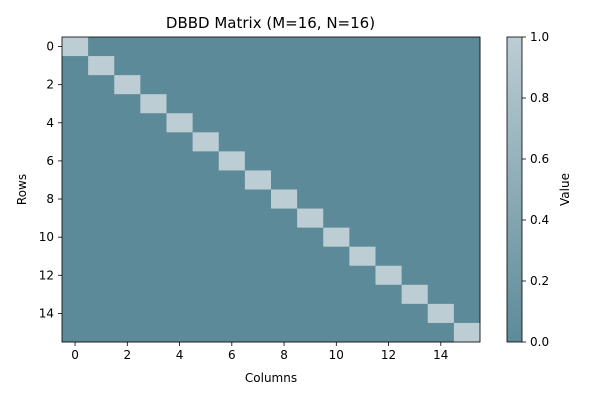 The width and height of the screenshot is (600, 400). What do you see at coordinates (284, 104) in the screenshot?
I see `heatmap-cell-r3-c8` at bounding box center [284, 104].